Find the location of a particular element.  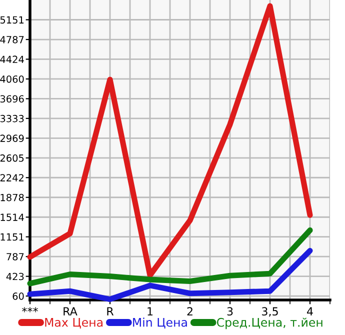

legend-label: Max Цена is located at coordinates (73, 323).